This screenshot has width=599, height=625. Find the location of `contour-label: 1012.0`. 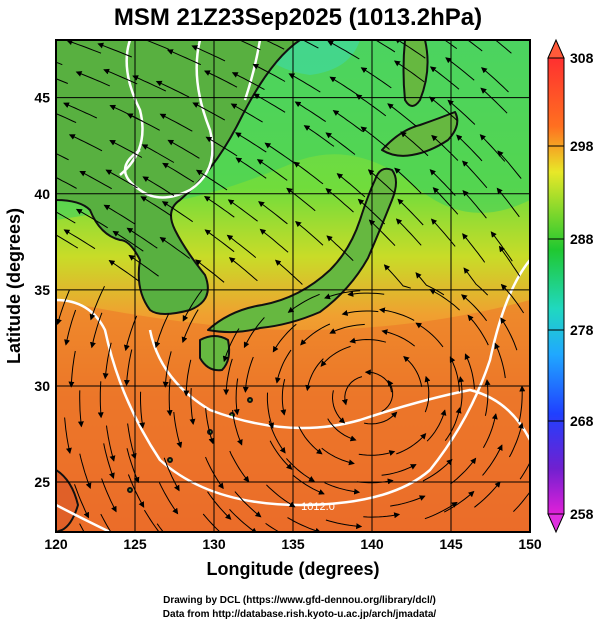

contour-label: 1012.0 is located at coordinates (318, 507).